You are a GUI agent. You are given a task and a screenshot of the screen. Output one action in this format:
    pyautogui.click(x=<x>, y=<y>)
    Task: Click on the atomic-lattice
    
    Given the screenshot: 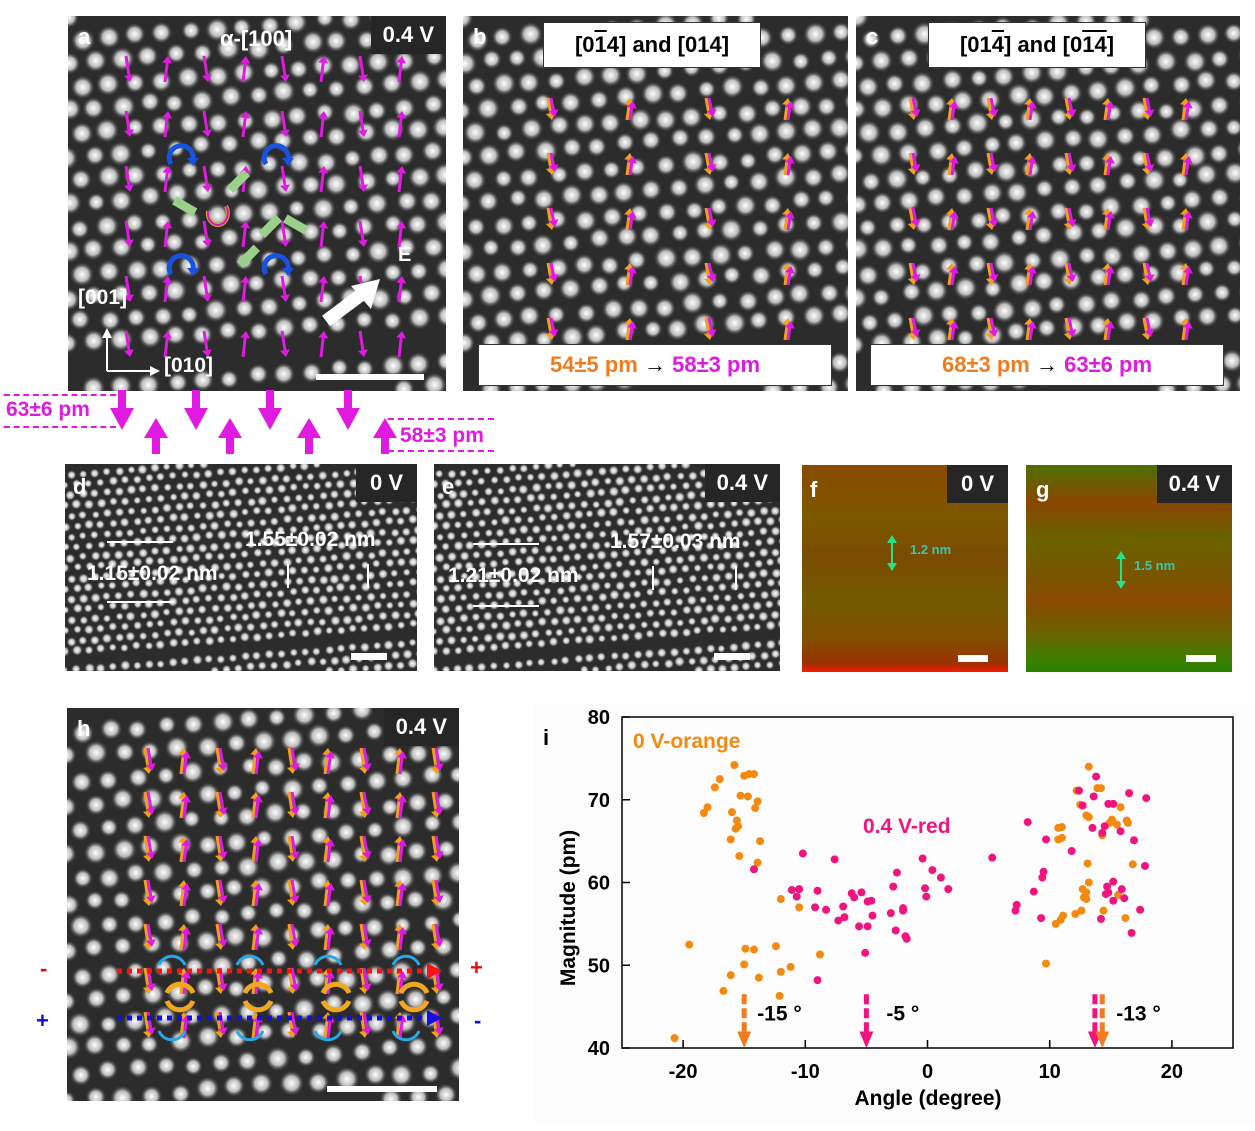 What is the action you would take?
    pyautogui.click(x=257, y=203)
    